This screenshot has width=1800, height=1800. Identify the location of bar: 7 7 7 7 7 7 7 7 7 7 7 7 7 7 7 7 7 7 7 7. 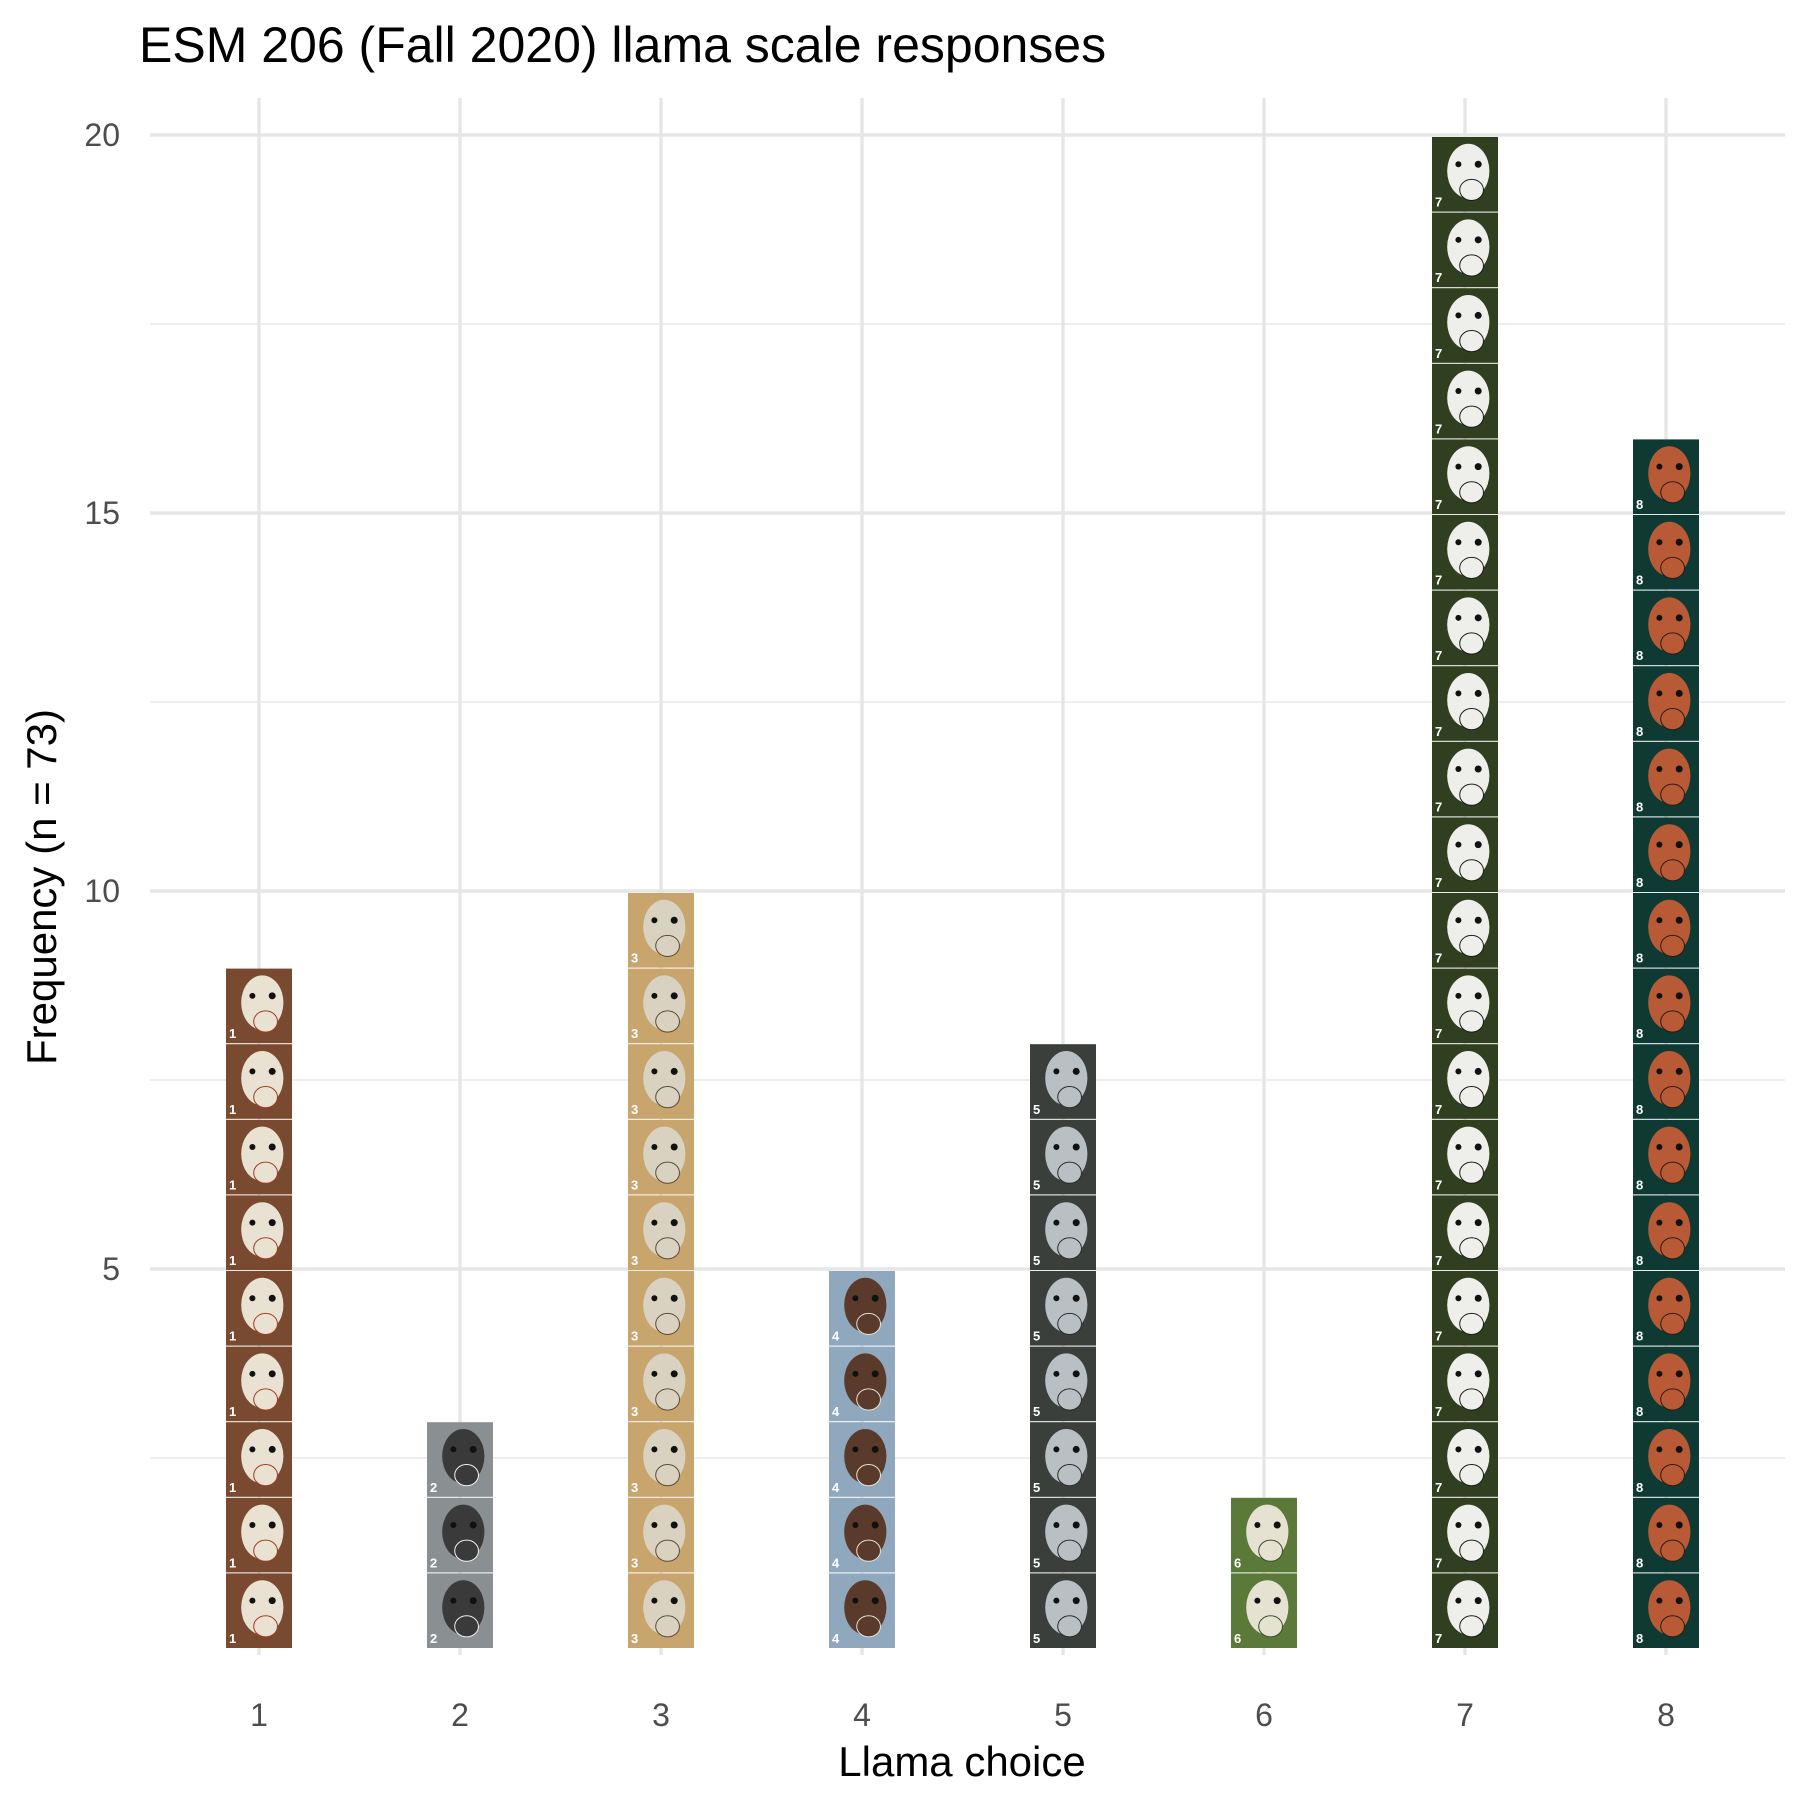
(1465, 892).